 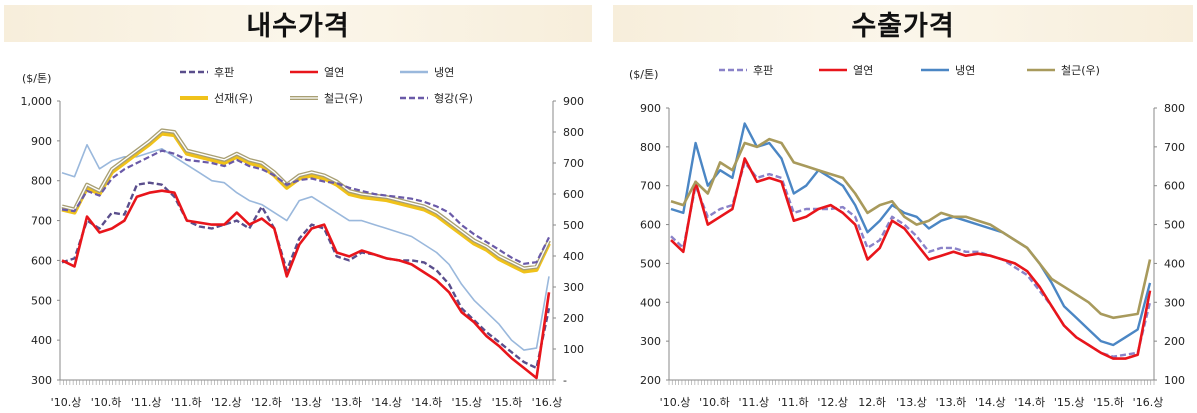 What do you see at coordinates (793, 402) in the screenshot?
I see `export-xtick-label: '11.하` at bounding box center [793, 402].